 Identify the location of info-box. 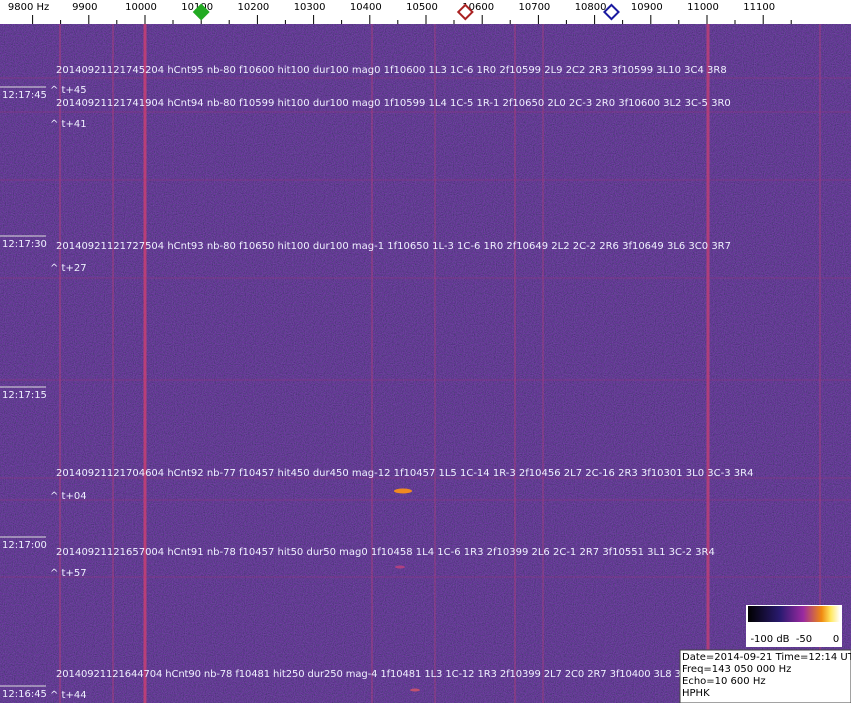
(765, 676).